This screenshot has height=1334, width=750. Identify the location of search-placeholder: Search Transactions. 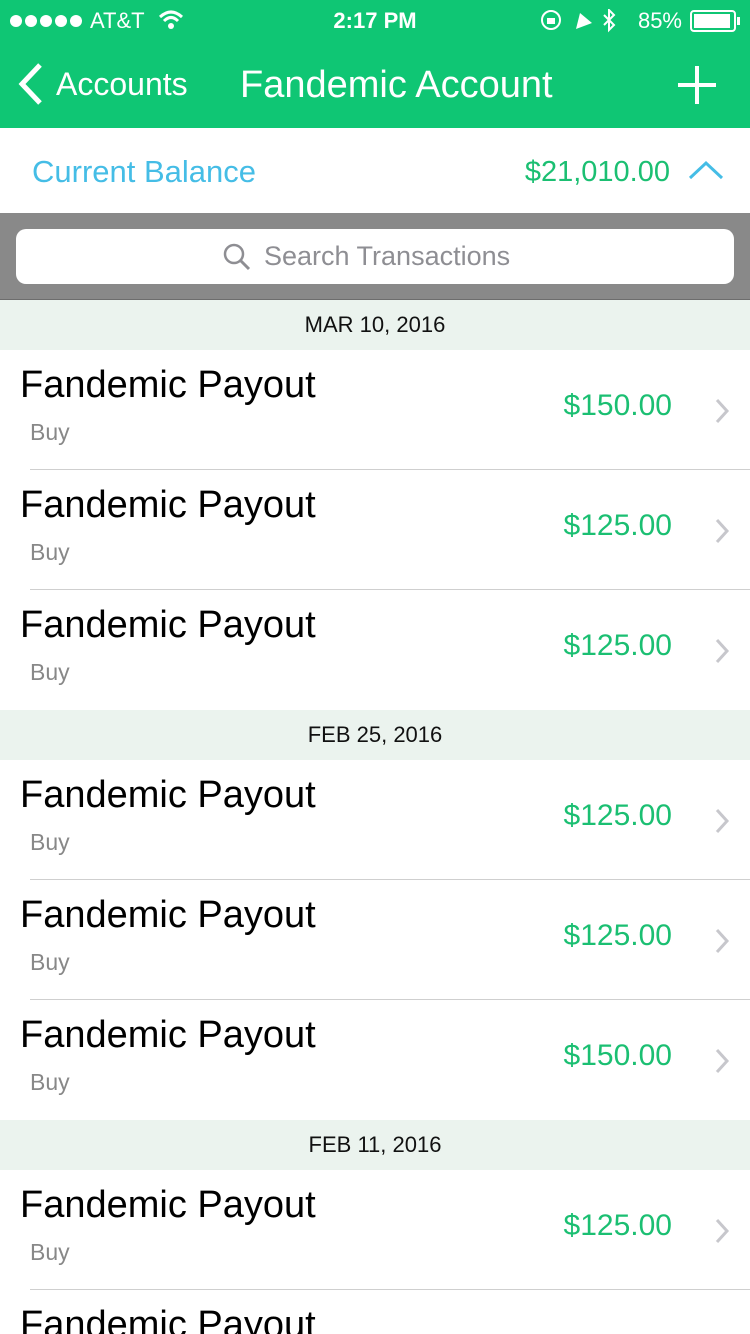
(387, 256).